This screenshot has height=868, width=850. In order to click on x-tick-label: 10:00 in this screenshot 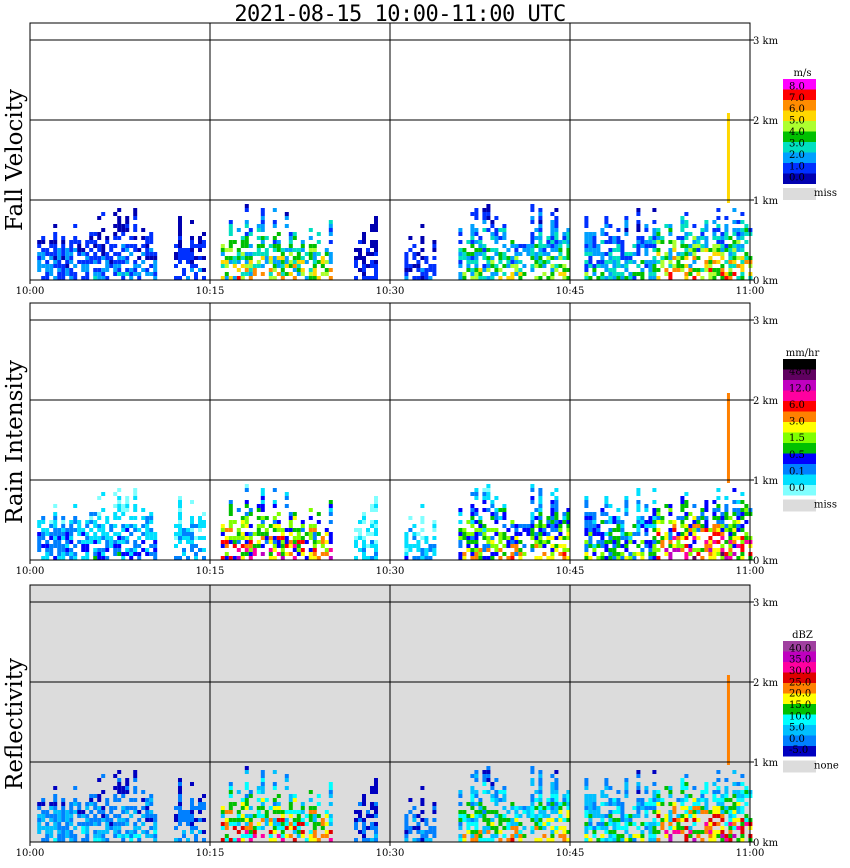, I will do `click(30, 291)`.